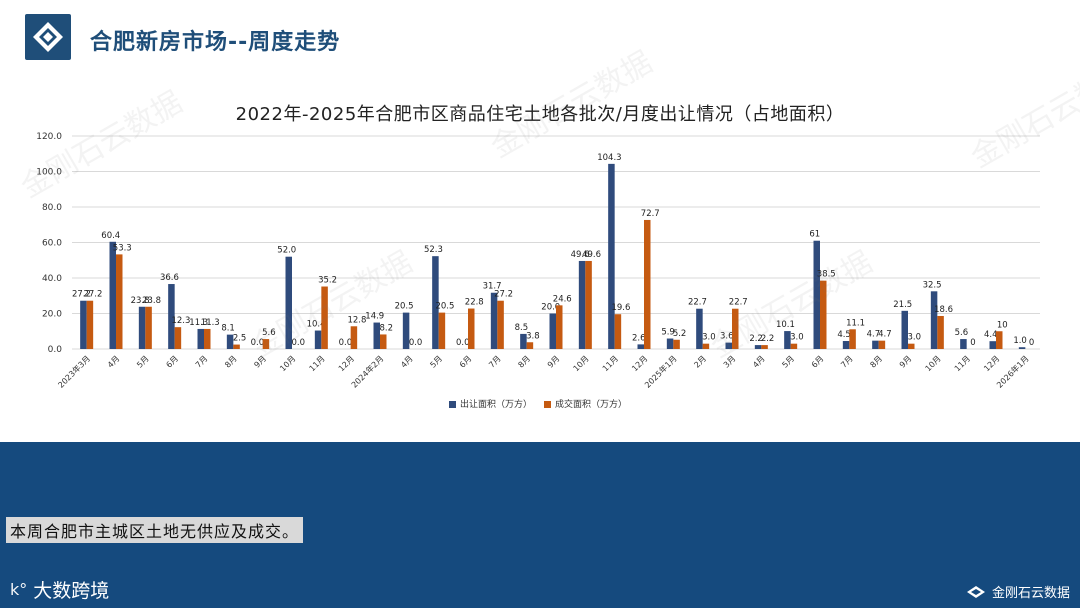 This screenshot has width=1080, height=608. Describe the element at coordinates (202, 362) in the screenshot. I see `x-tick-label: 7月` at that location.